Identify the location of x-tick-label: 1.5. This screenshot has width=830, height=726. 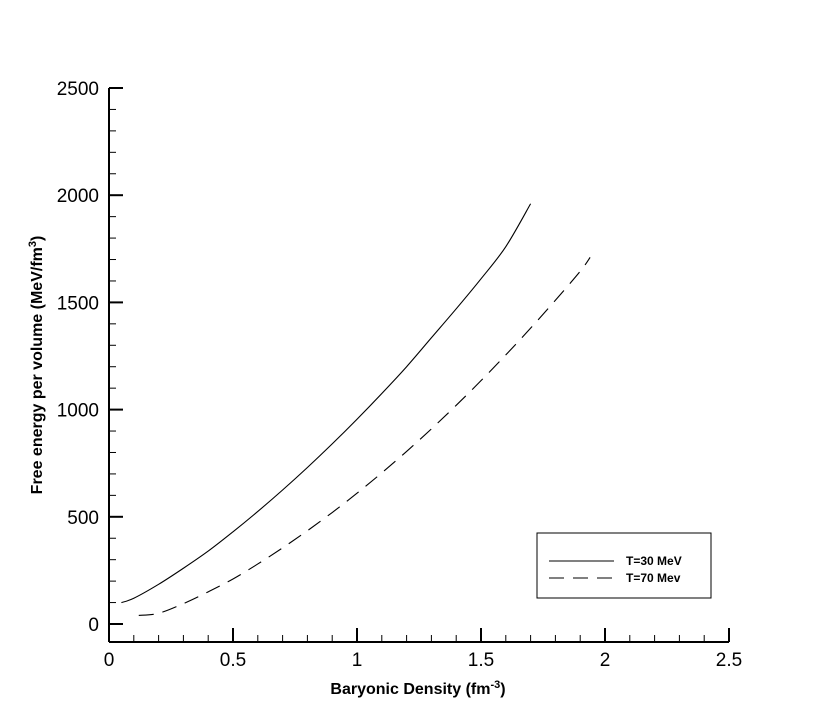
(481, 660).